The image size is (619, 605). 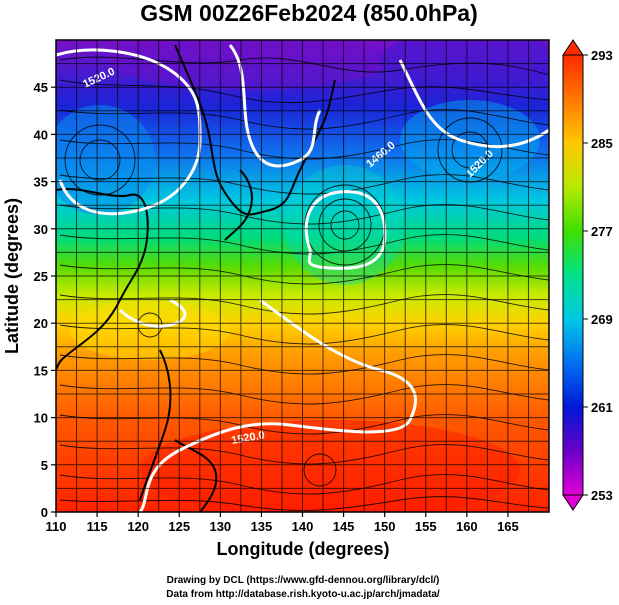 I want to click on colorbar-tick-label: 293, so click(x=602, y=55).